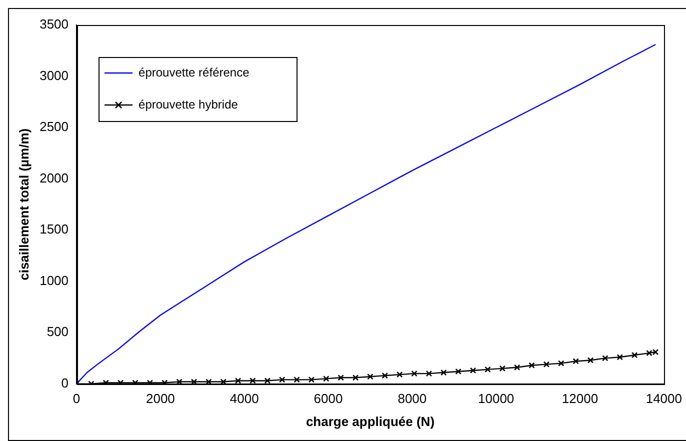 This screenshot has width=686, height=441. What do you see at coordinates (54, 75) in the screenshot?
I see `y-tick-label: 3000` at bounding box center [54, 75].